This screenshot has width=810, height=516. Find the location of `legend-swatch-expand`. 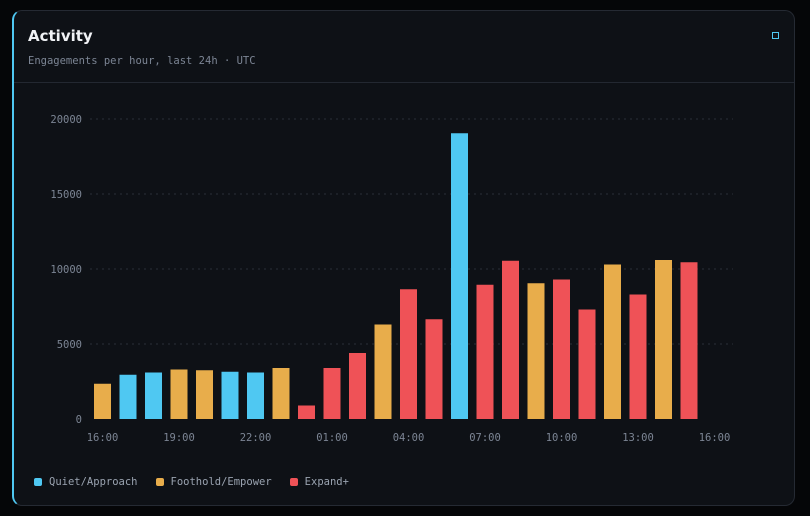

legend-swatch-expand is located at coordinates (293, 482).